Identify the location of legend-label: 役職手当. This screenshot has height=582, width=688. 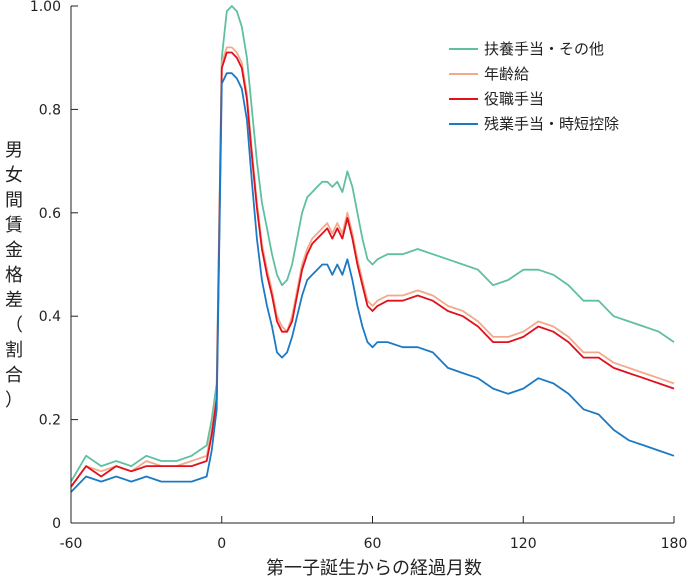
(514, 99).